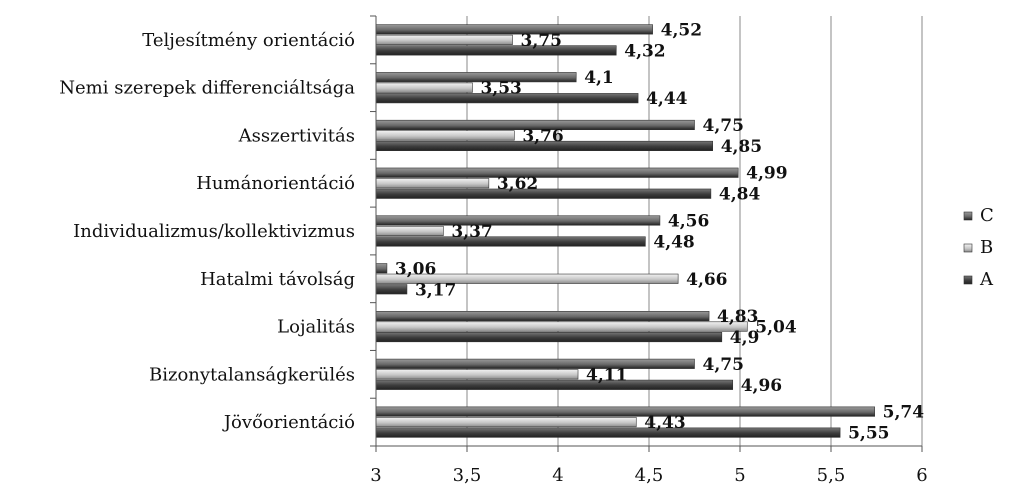 The image size is (1023, 504). I want to click on category-label: Lojalitás, so click(316, 327).